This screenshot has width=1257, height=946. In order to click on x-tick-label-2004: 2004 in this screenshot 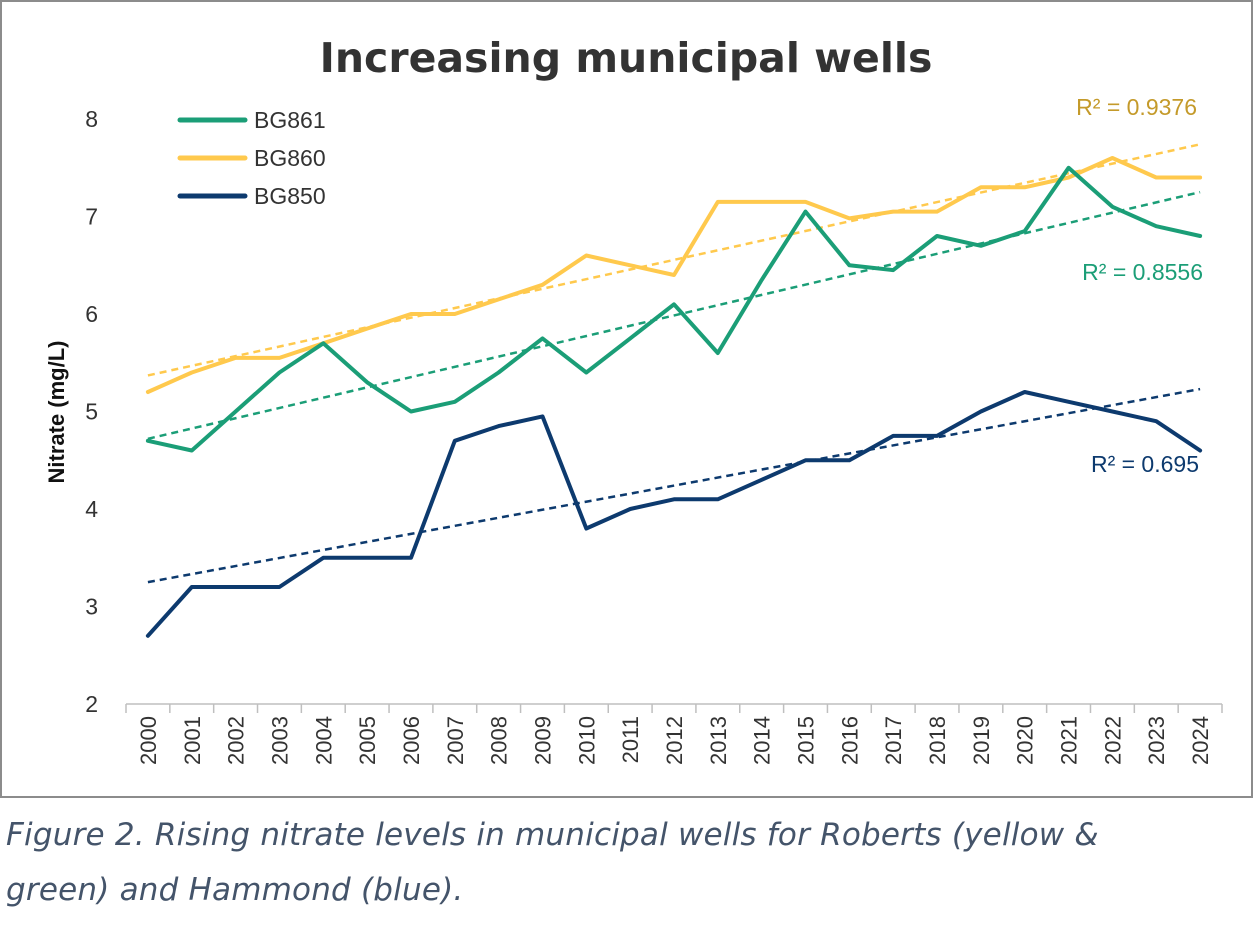, I will do `click(323, 740)`.